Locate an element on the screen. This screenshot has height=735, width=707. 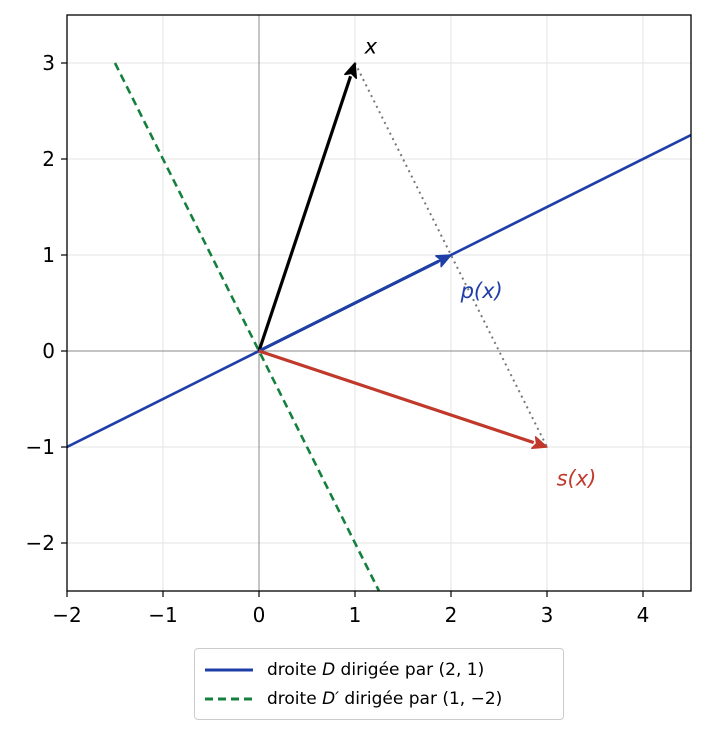
legend-item-line-d-prime: droite D′ dirigée par (1, −2) is located at coordinates (379, 698).